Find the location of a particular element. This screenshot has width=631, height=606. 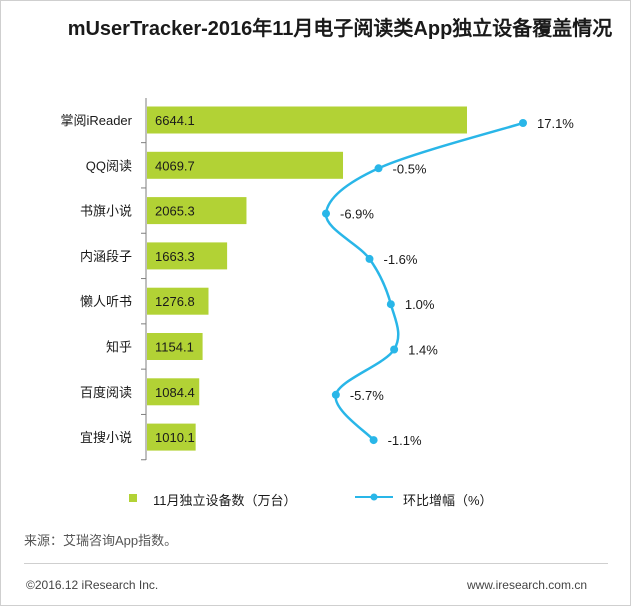

source-note: 来源：艾瑞咨询App指数。 is located at coordinates (101, 540).